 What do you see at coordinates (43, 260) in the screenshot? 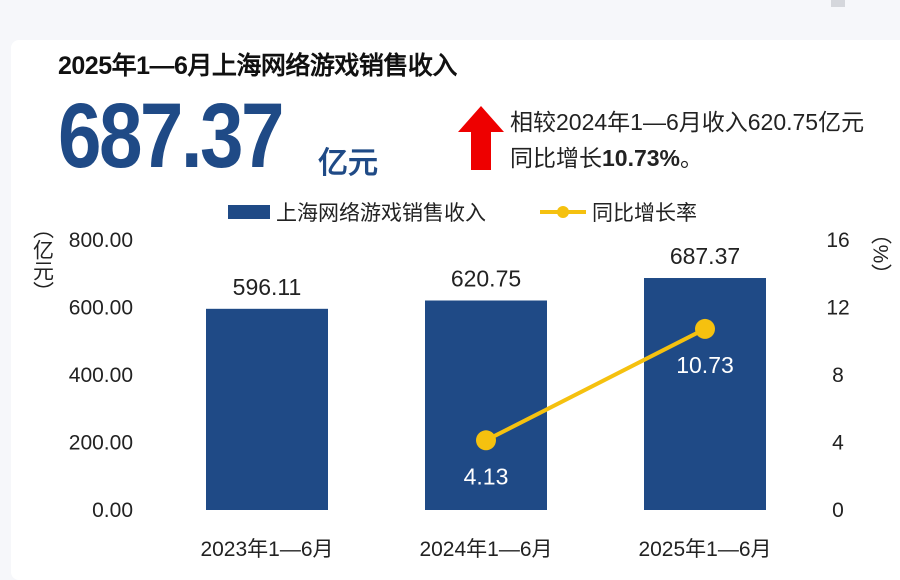
I see `left-axis-label: （亿元）` at bounding box center [43, 260].